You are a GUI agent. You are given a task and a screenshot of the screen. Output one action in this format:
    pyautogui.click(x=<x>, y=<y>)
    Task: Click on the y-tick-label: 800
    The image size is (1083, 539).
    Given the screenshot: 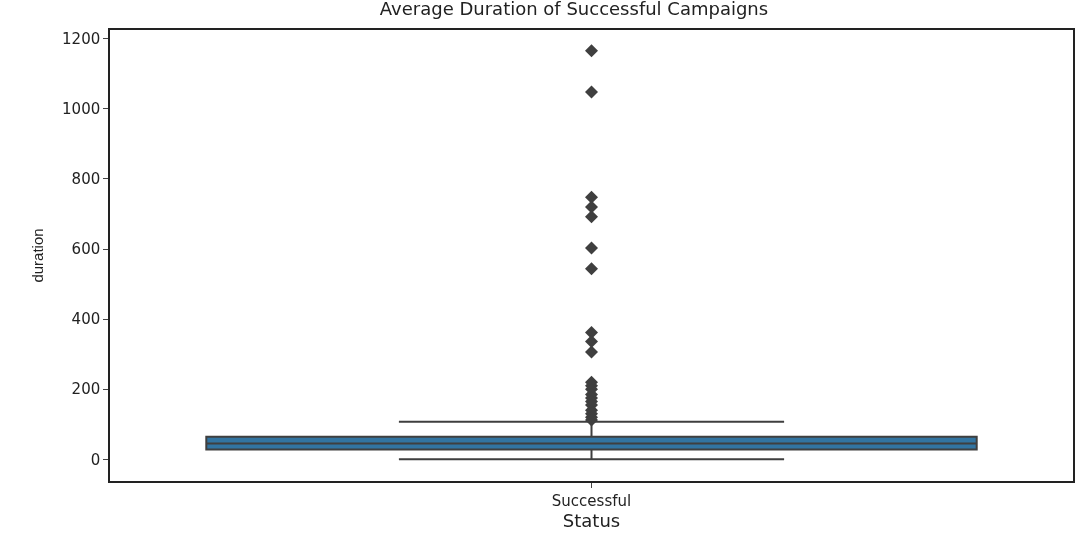 What is the action you would take?
    pyautogui.click(x=86, y=179)
    